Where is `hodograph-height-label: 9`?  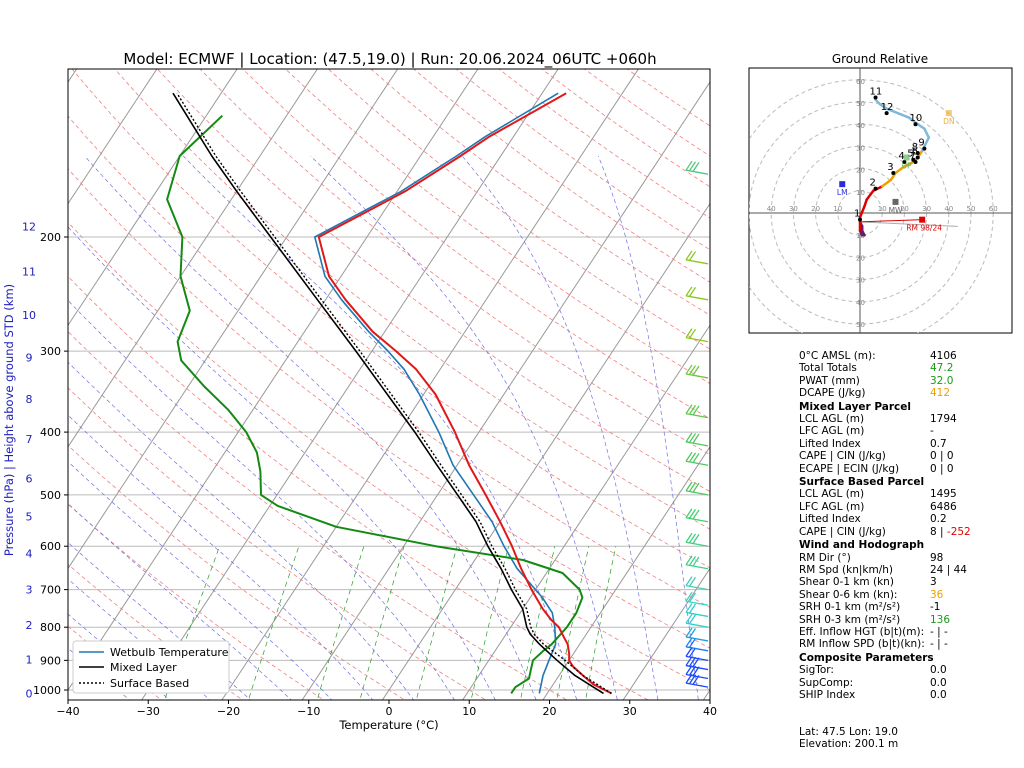
hodograph-height-label: 9 is located at coordinates (921, 143).